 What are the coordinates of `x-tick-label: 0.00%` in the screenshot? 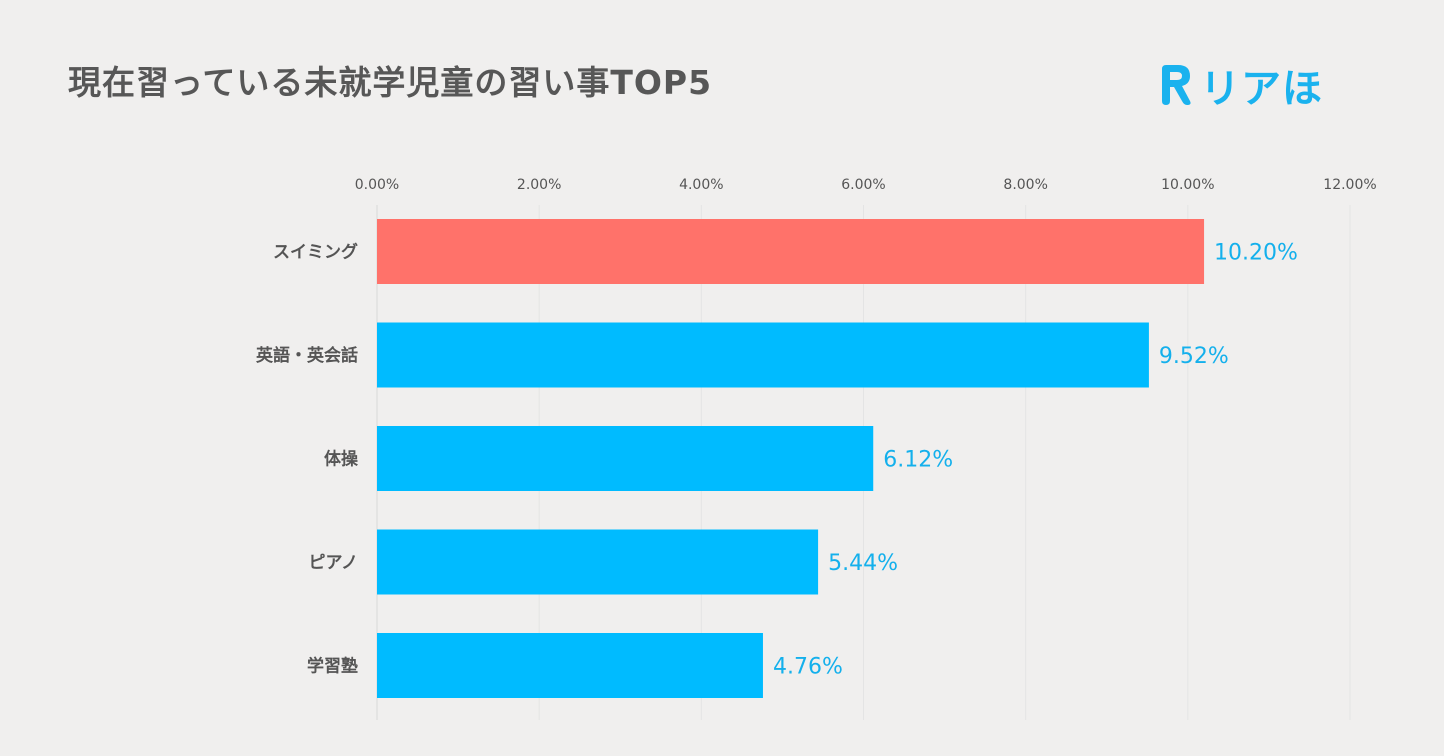 It's located at (377, 185).